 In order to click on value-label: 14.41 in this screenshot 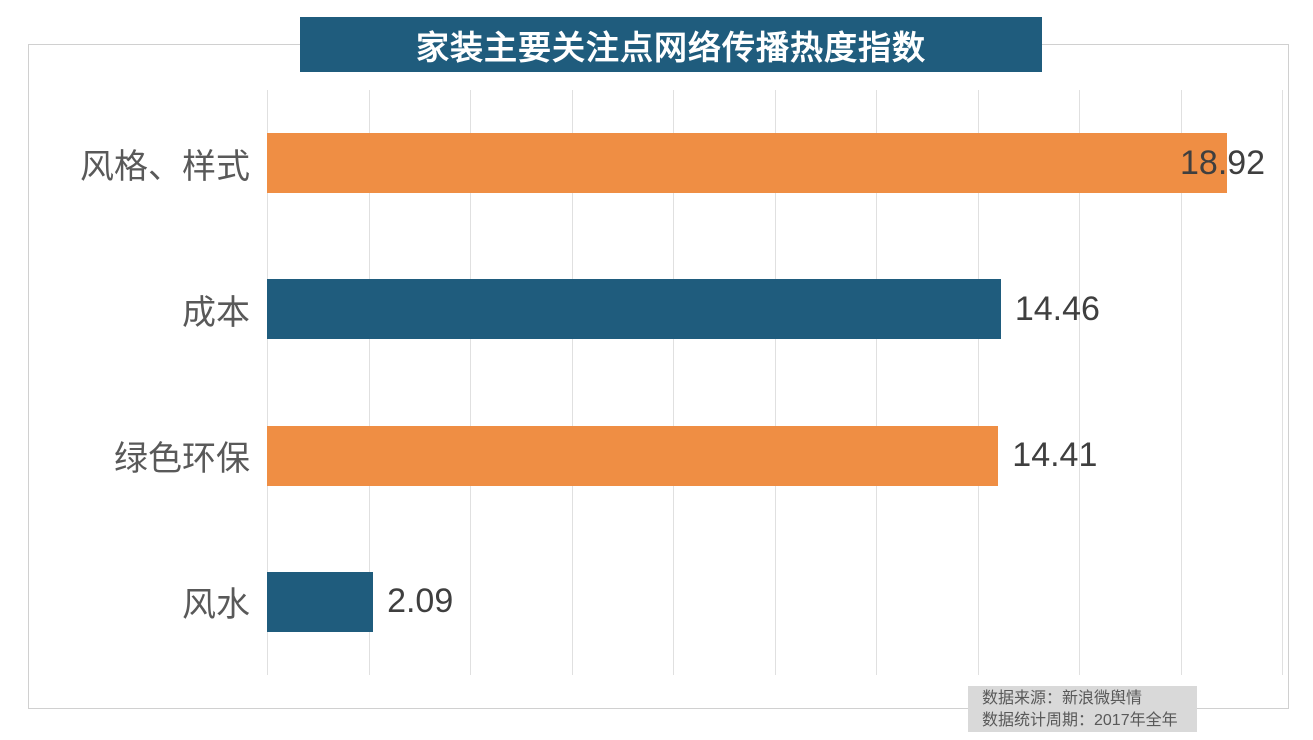, I will do `click(1055, 455)`.